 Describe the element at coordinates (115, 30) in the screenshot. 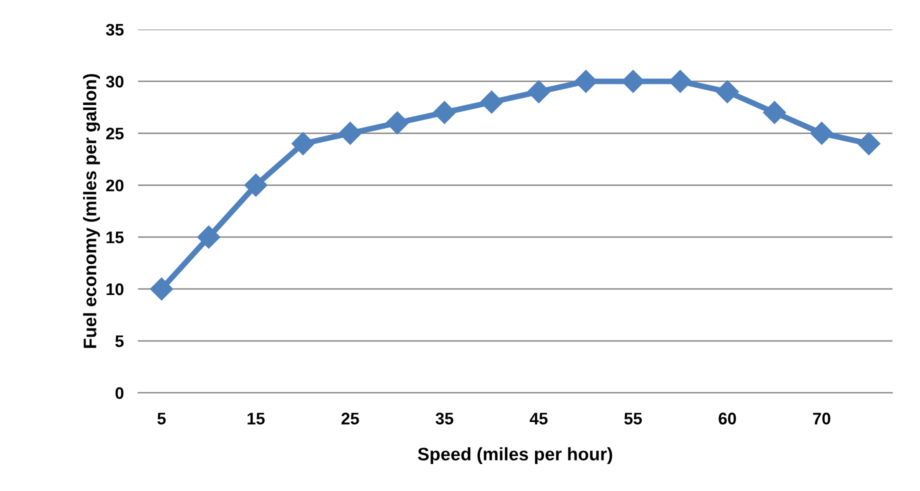

I see `y-tick-label: 35` at that location.